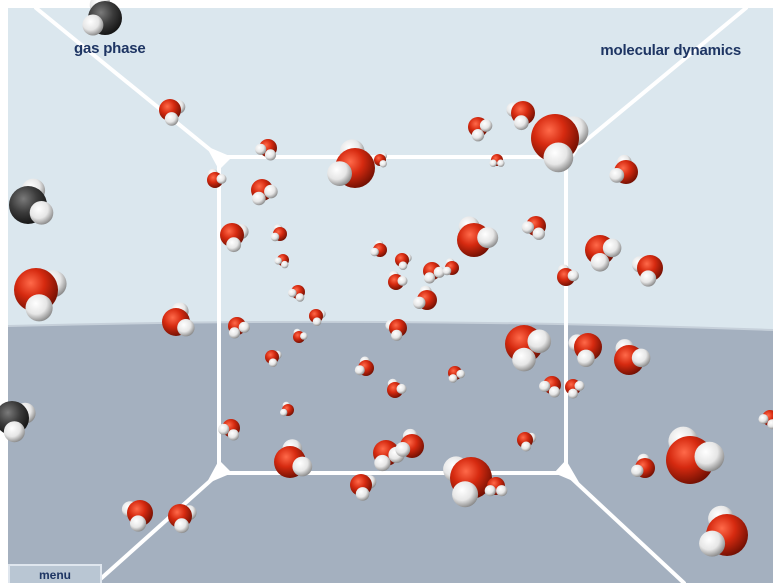 This screenshot has height=583, width=773. I want to click on phase-label: gas phase, so click(110, 48).